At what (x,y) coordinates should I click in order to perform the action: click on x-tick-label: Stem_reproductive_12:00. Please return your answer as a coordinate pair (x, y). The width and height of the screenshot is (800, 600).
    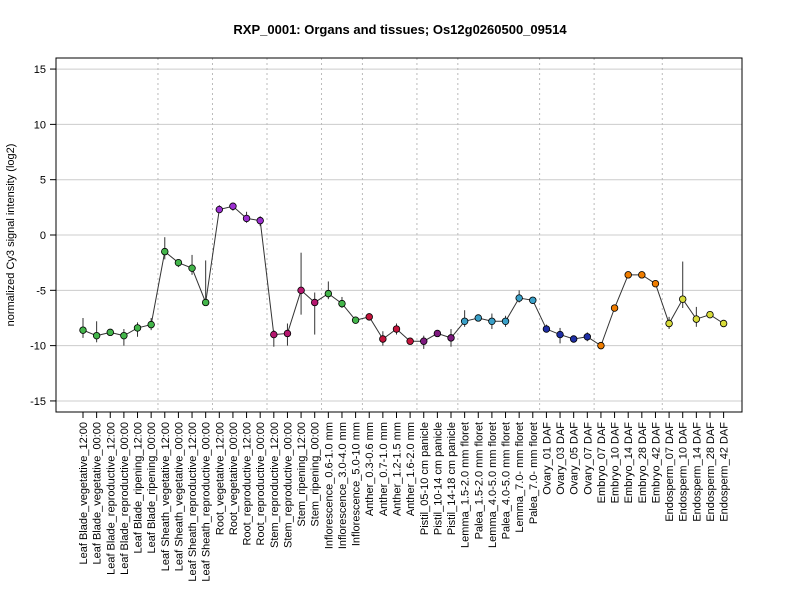
    Looking at the image, I should click on (275, 485).